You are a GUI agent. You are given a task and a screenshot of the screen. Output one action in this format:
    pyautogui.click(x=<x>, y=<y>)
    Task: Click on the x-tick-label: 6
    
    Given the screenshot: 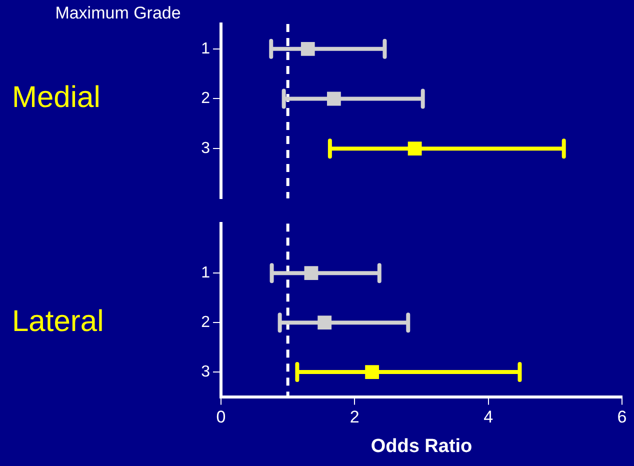 What is the action you would take?
    pyautogui.click(x=622, y=417)
    